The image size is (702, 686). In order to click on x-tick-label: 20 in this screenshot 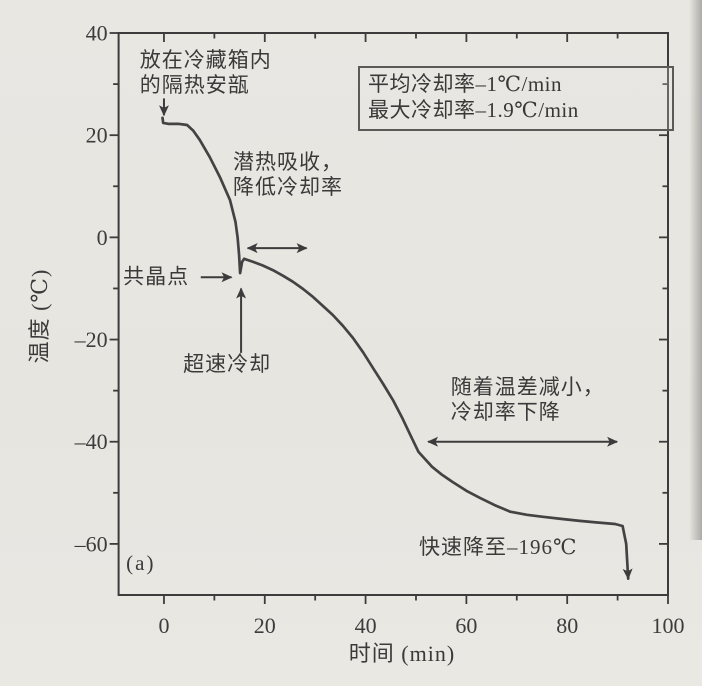, I will do `click(265, 625)`.